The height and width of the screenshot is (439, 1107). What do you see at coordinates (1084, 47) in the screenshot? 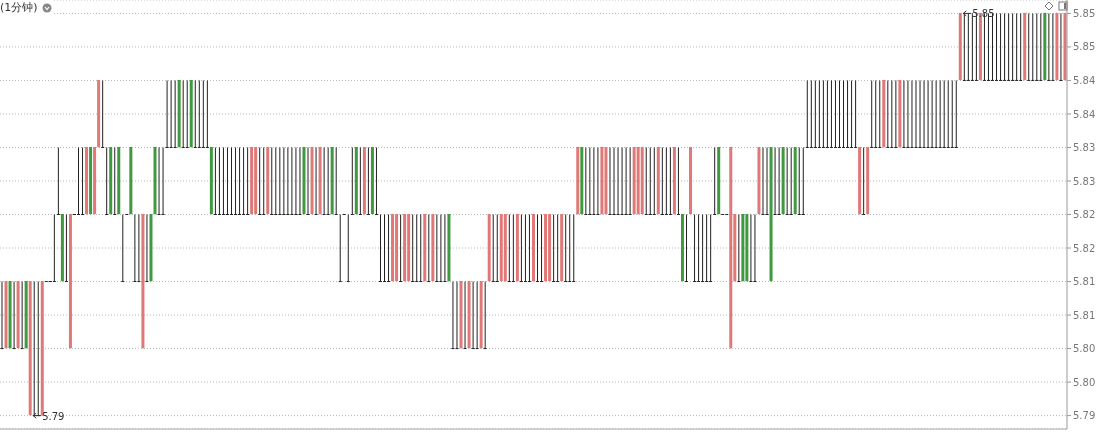
I see `y-tick-label: 5.85` at bounding box center [1084, 47].